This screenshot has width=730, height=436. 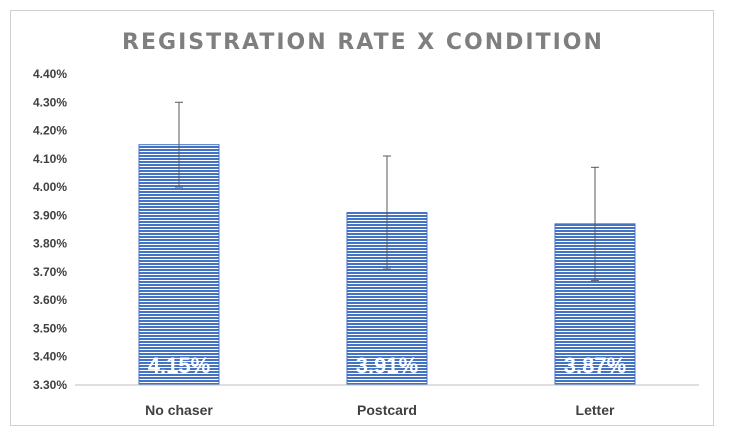 What do you see at coordinates (50, 328) in the screenshot?
I see `y-tick-label: 3.50%` at bounding box center [50, 328].